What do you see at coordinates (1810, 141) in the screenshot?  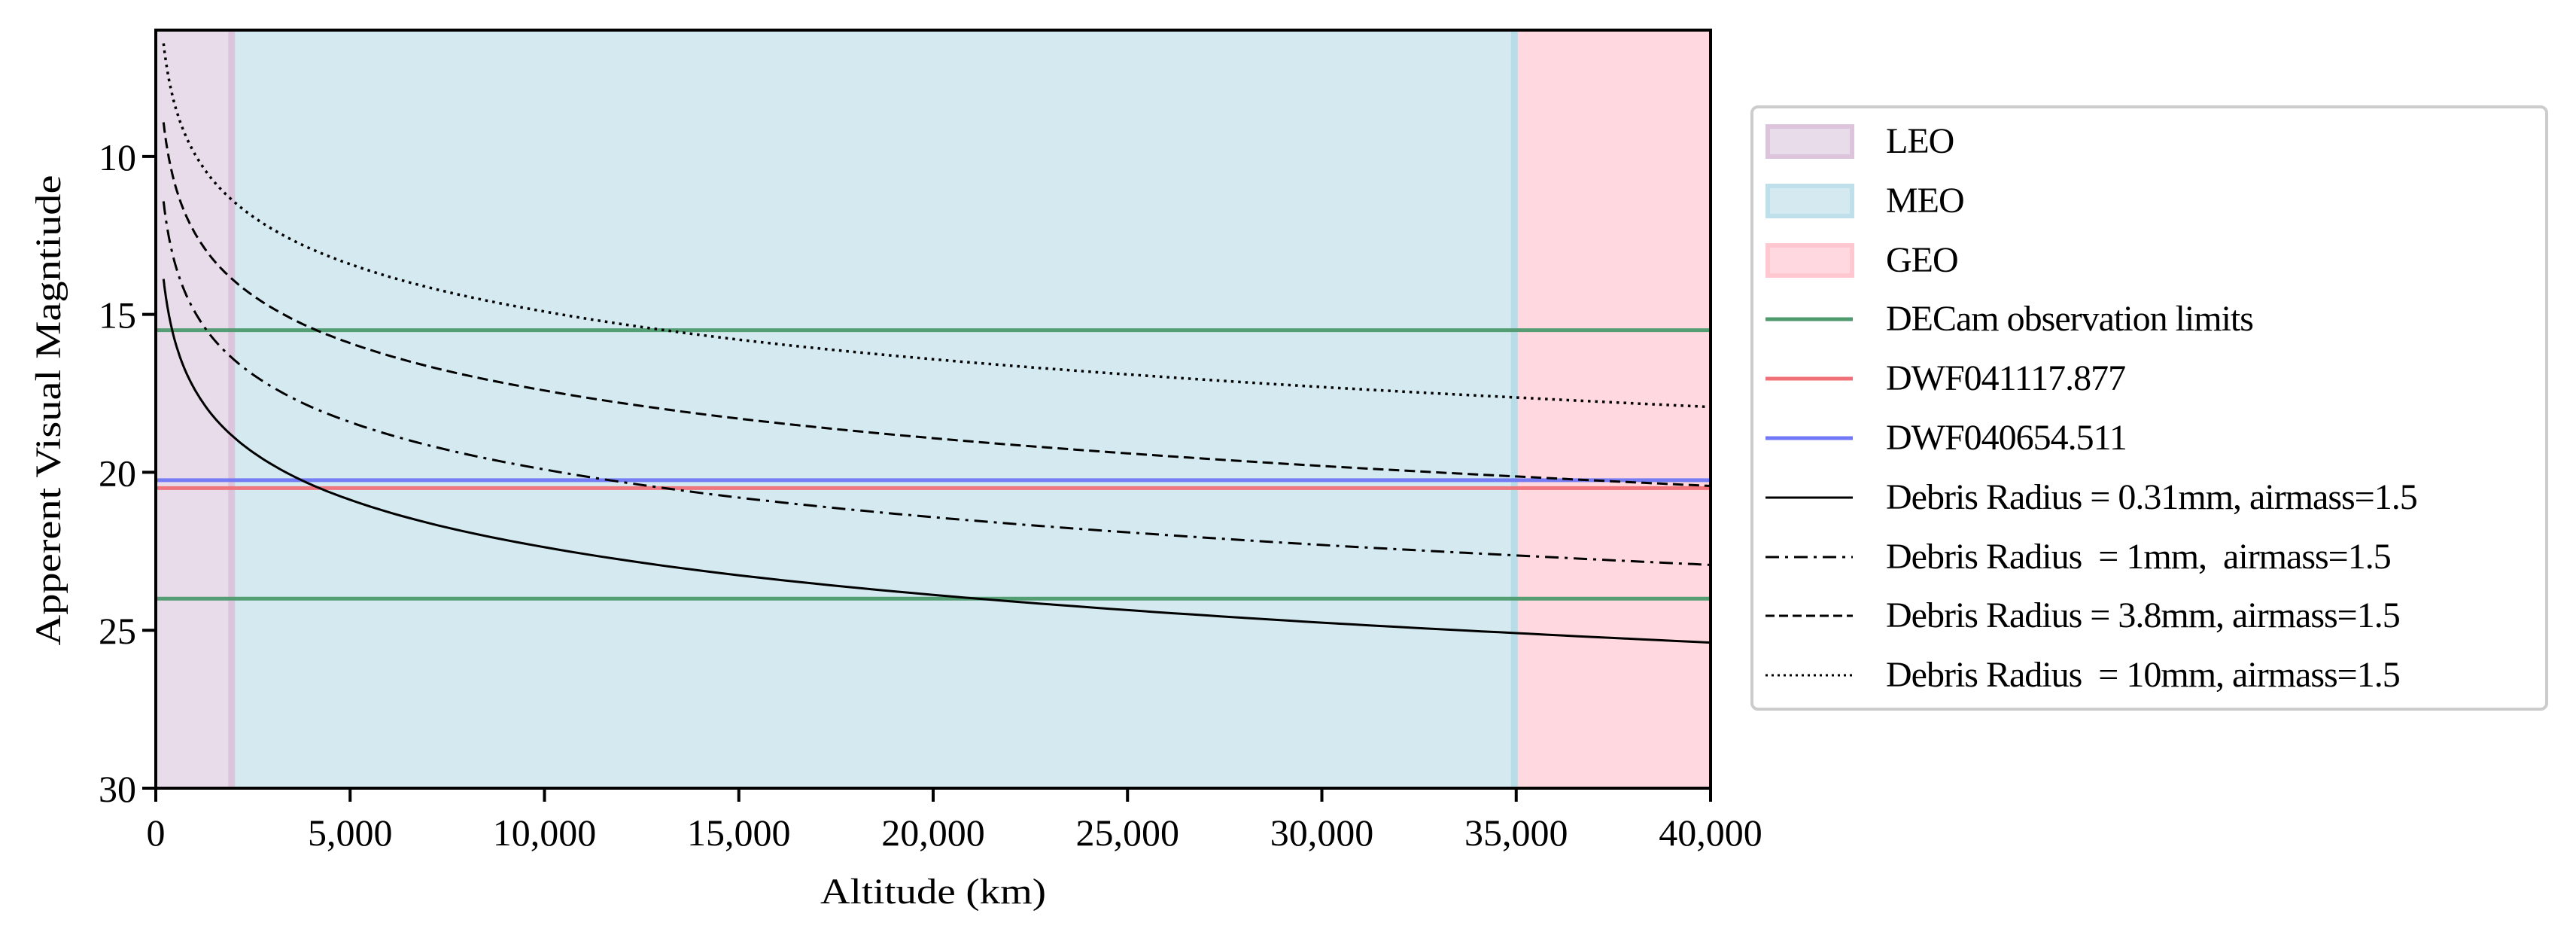 I see `legend-swatch-leo` at bounding box center [1810, 141].